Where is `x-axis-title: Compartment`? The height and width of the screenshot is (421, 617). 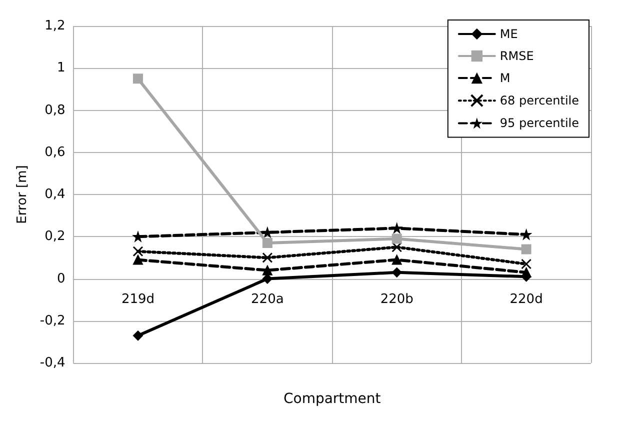 x-axis-title: Compartment is located at coordinates (332, 399).